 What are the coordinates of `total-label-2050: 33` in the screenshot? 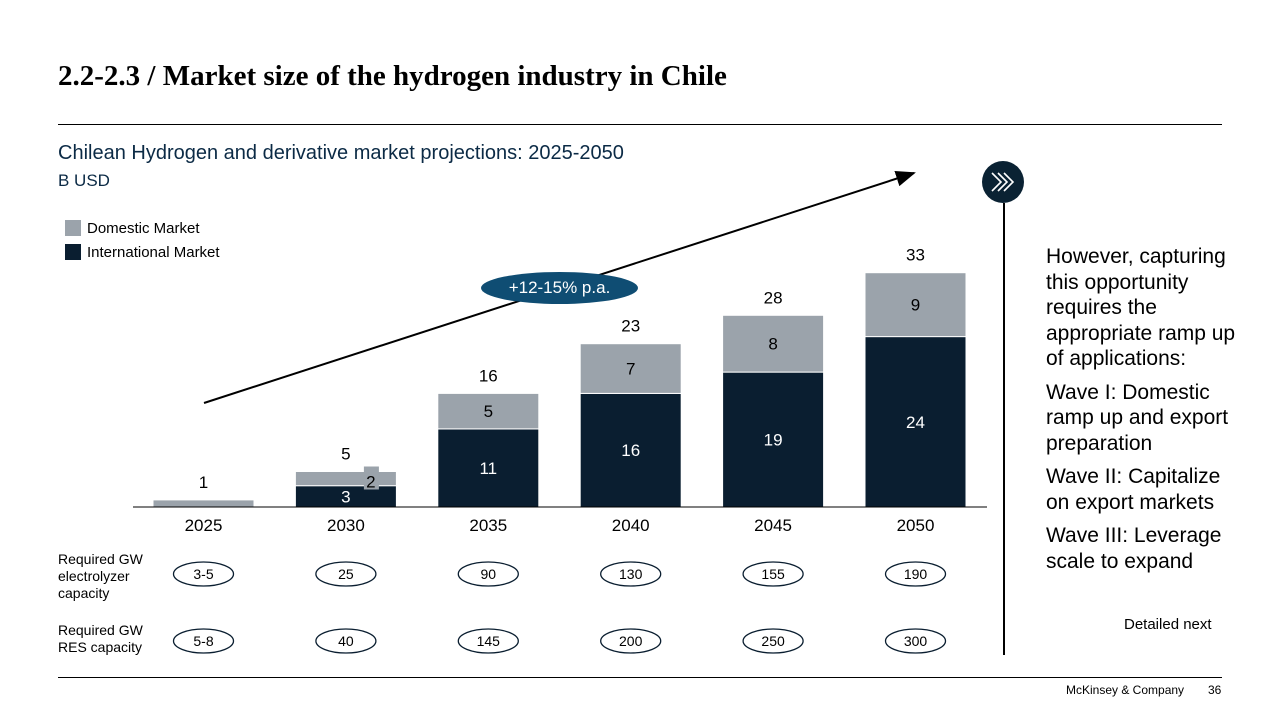 It's located at (915, 255).